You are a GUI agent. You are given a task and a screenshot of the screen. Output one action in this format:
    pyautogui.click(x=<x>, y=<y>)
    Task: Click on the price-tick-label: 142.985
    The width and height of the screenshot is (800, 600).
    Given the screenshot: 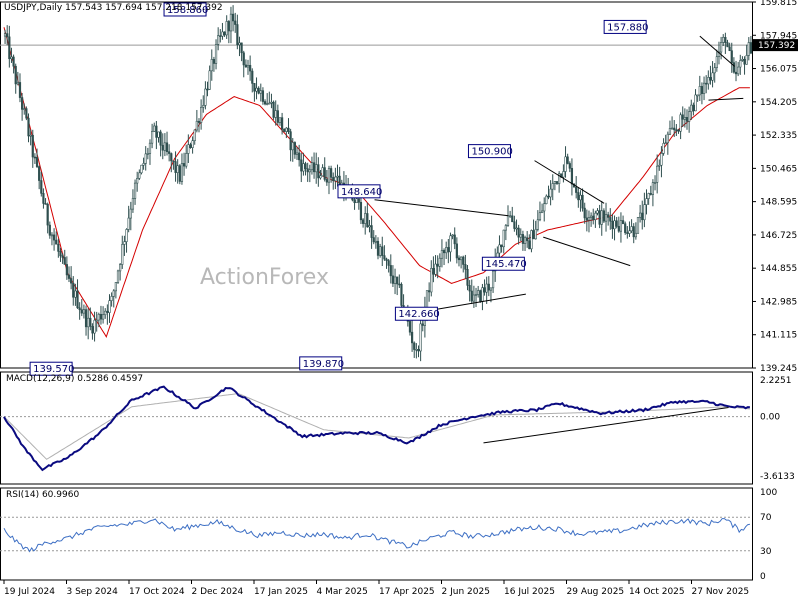 What is the action you would take?
    pyautogui.click(x=778, y=302)
    